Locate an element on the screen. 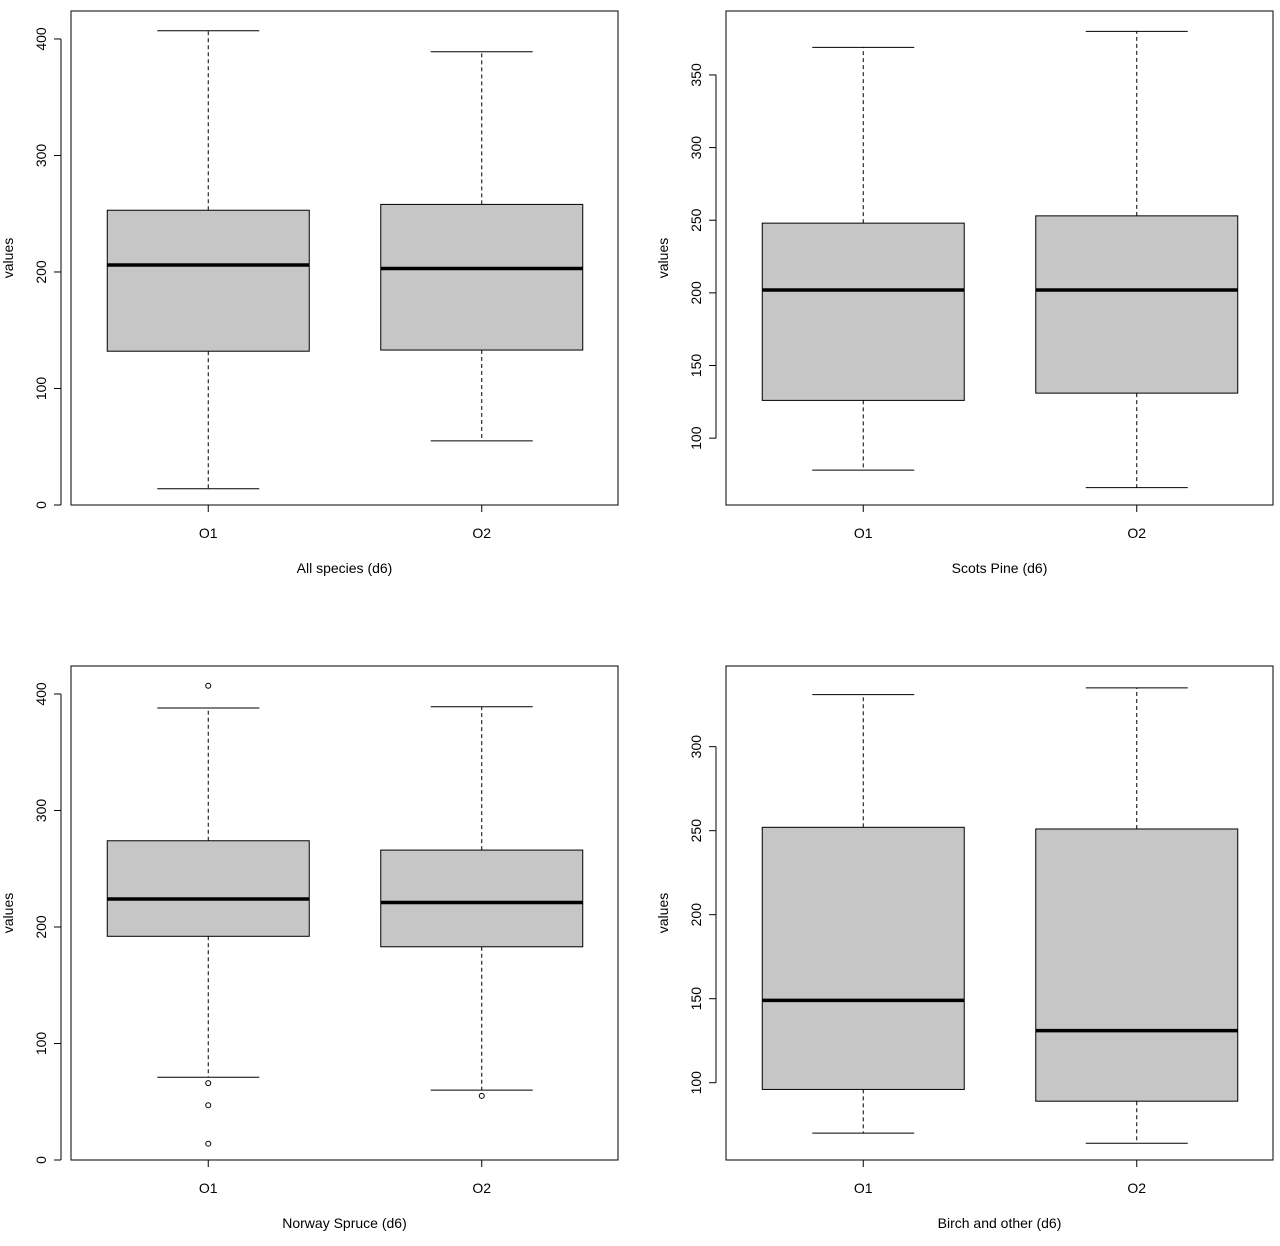 The width and height of the screenshot is (1280, 1246). x-axis-title: Birch and other (d6) is located at coordinates (1000, 1223).